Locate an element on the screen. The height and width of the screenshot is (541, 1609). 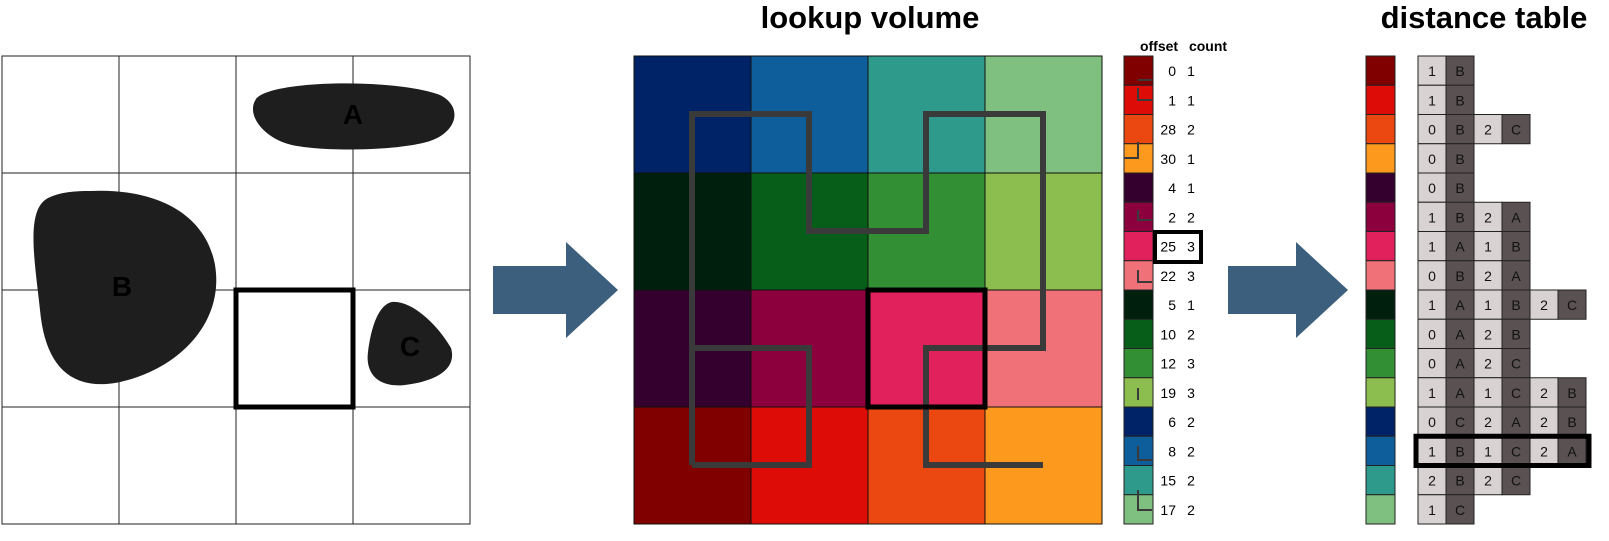
count-value: 3 is located at coordinates (1191, 276).